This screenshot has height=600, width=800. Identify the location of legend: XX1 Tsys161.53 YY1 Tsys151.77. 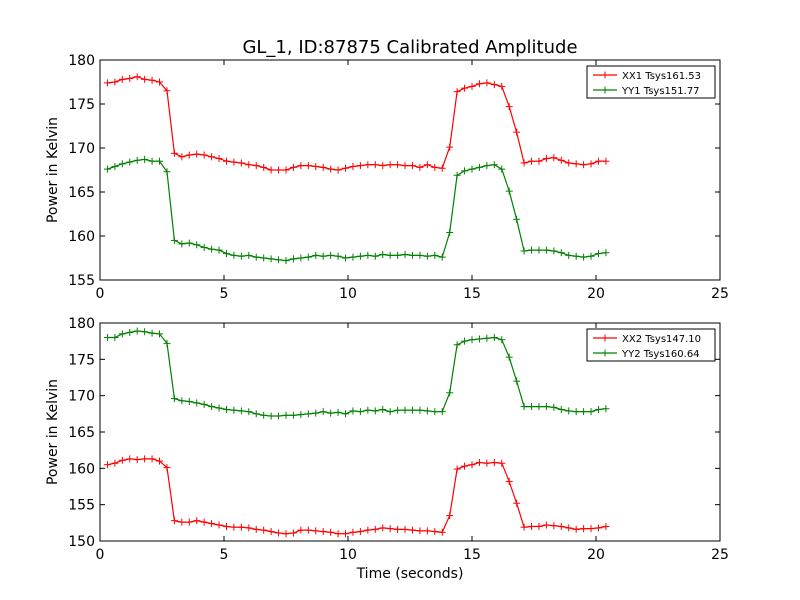
(651, 82).